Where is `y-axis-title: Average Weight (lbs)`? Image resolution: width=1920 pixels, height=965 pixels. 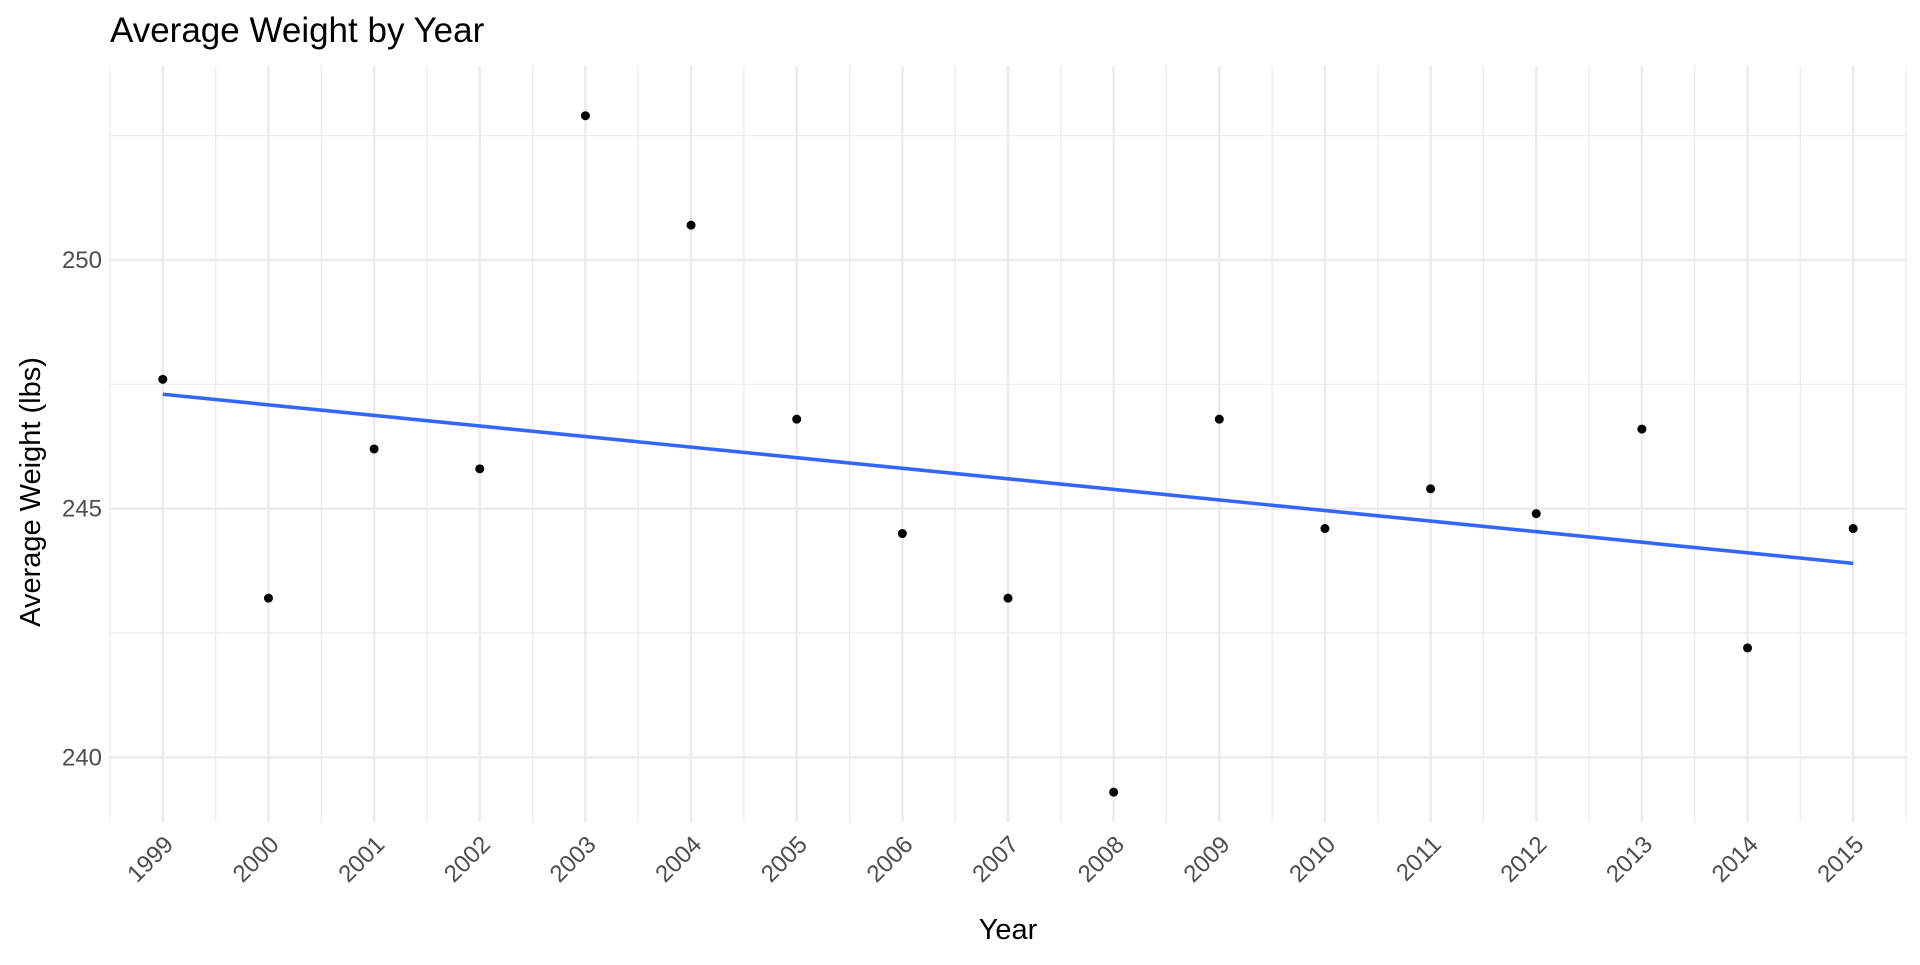
y-axis-title: Average Weight (lbs) is located at coordinates (31, 492).